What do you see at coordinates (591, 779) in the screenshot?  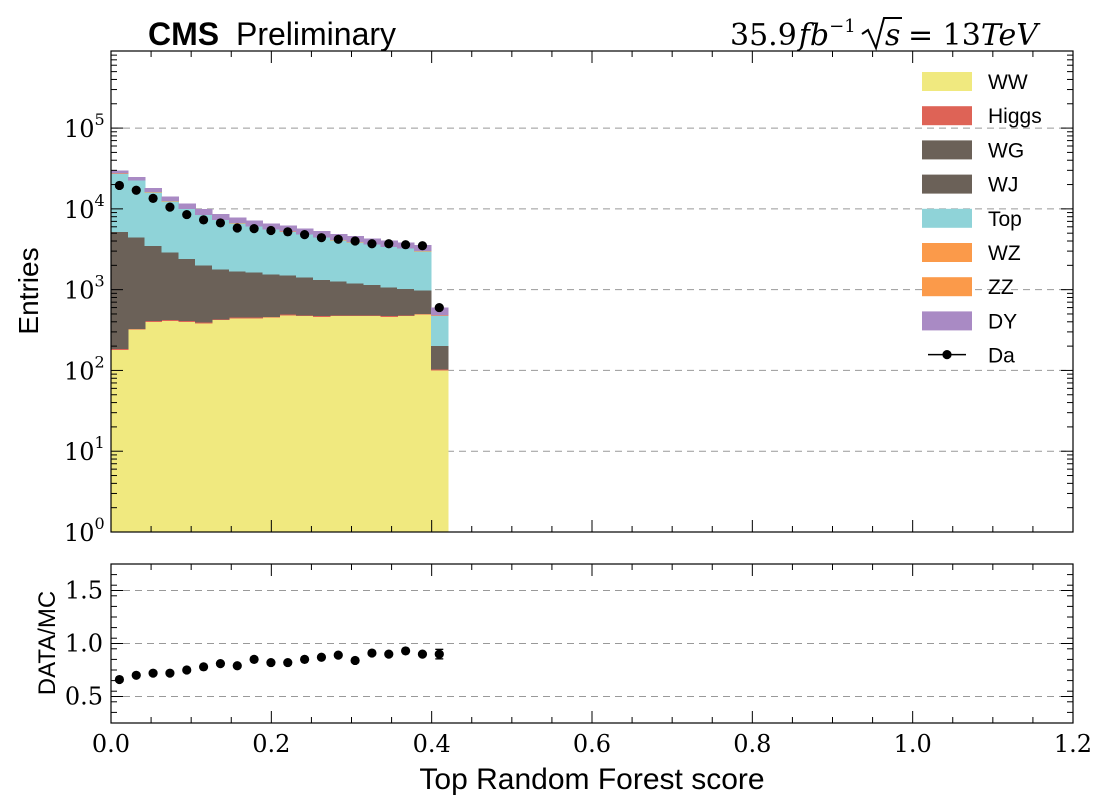 I see `x-axis-label: Top Random Forest score` at bounding box center [591, 779].